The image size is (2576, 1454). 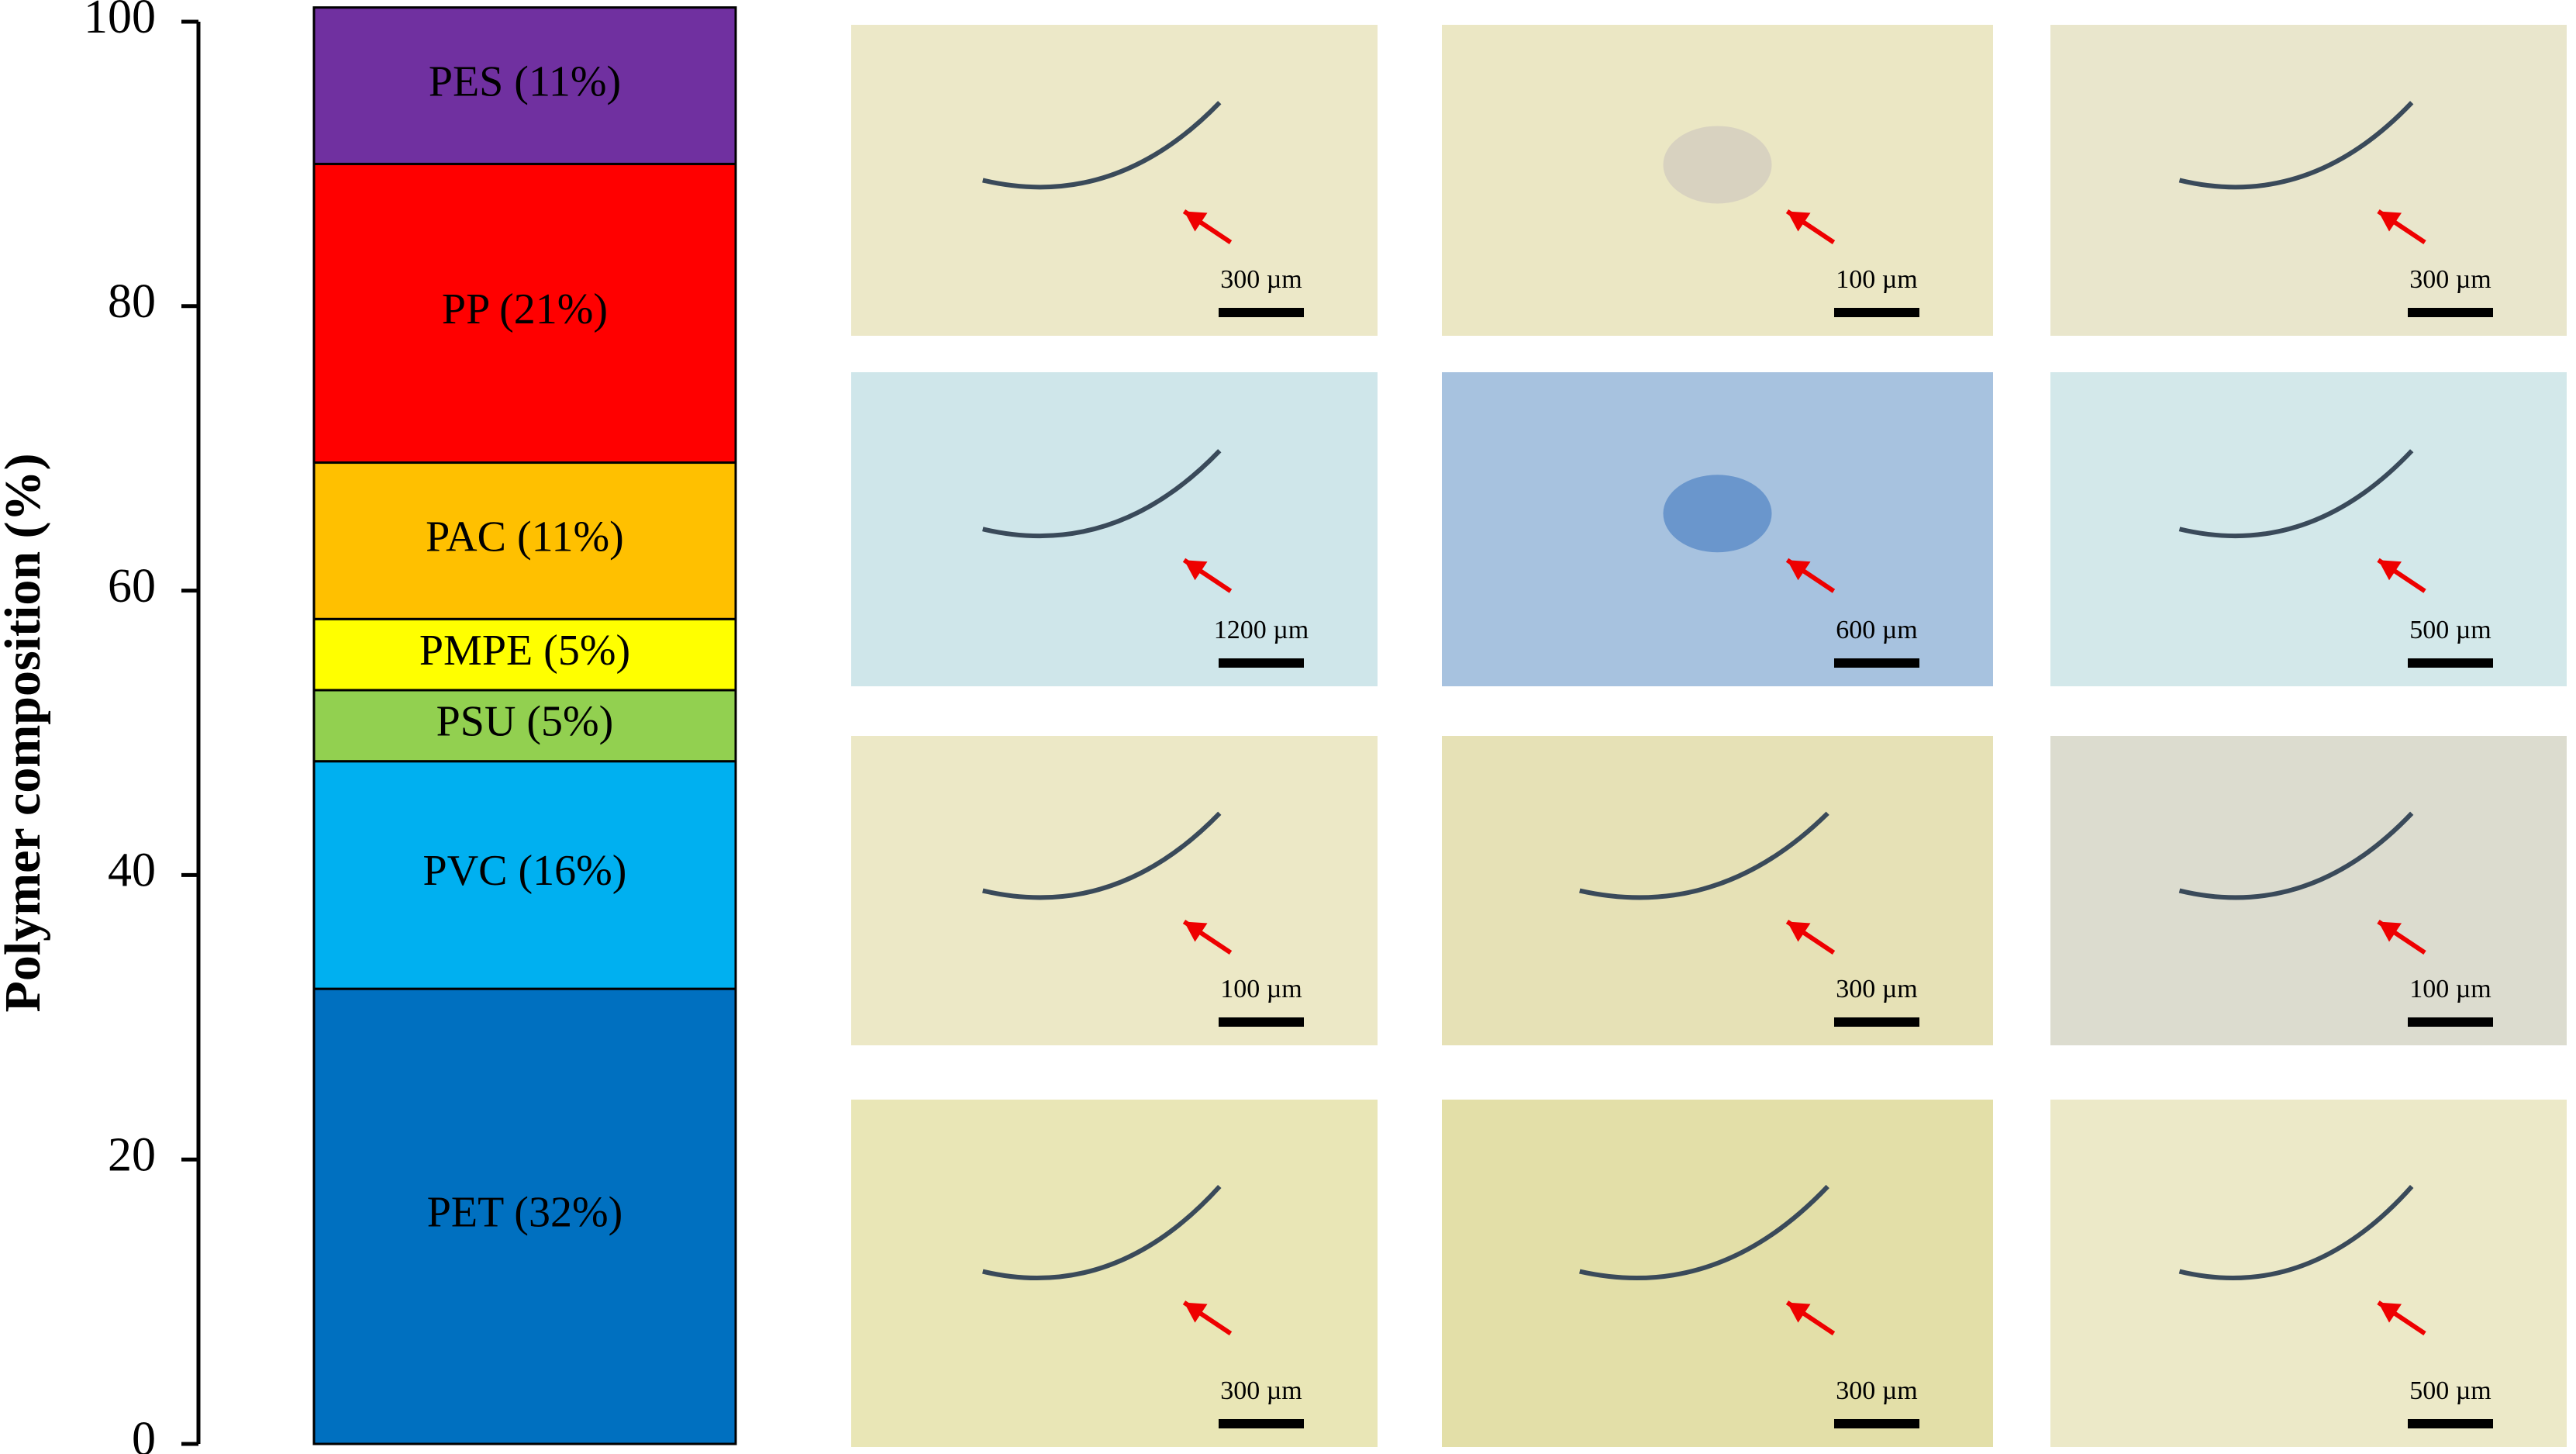 I want to click on segment-label: PAC (11%), so click(x=525, y=537).